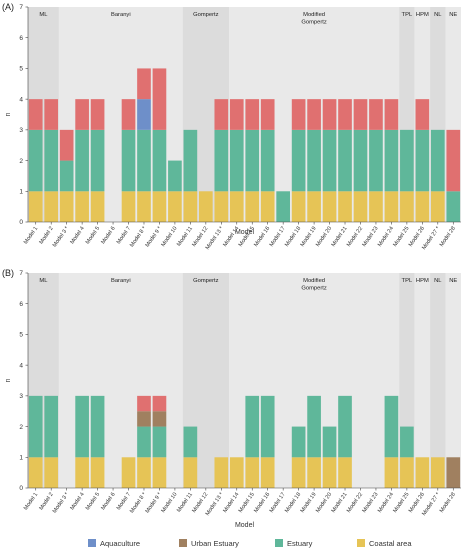  Describe the element at coordinates (438, 281) in the screenshot. I see `group-label: NL` at that location.